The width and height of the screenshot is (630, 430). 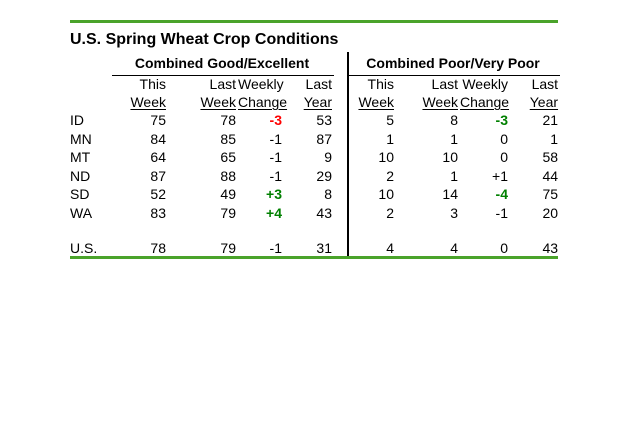 I want to click on state-label: MN, so click(x=81, y=138).